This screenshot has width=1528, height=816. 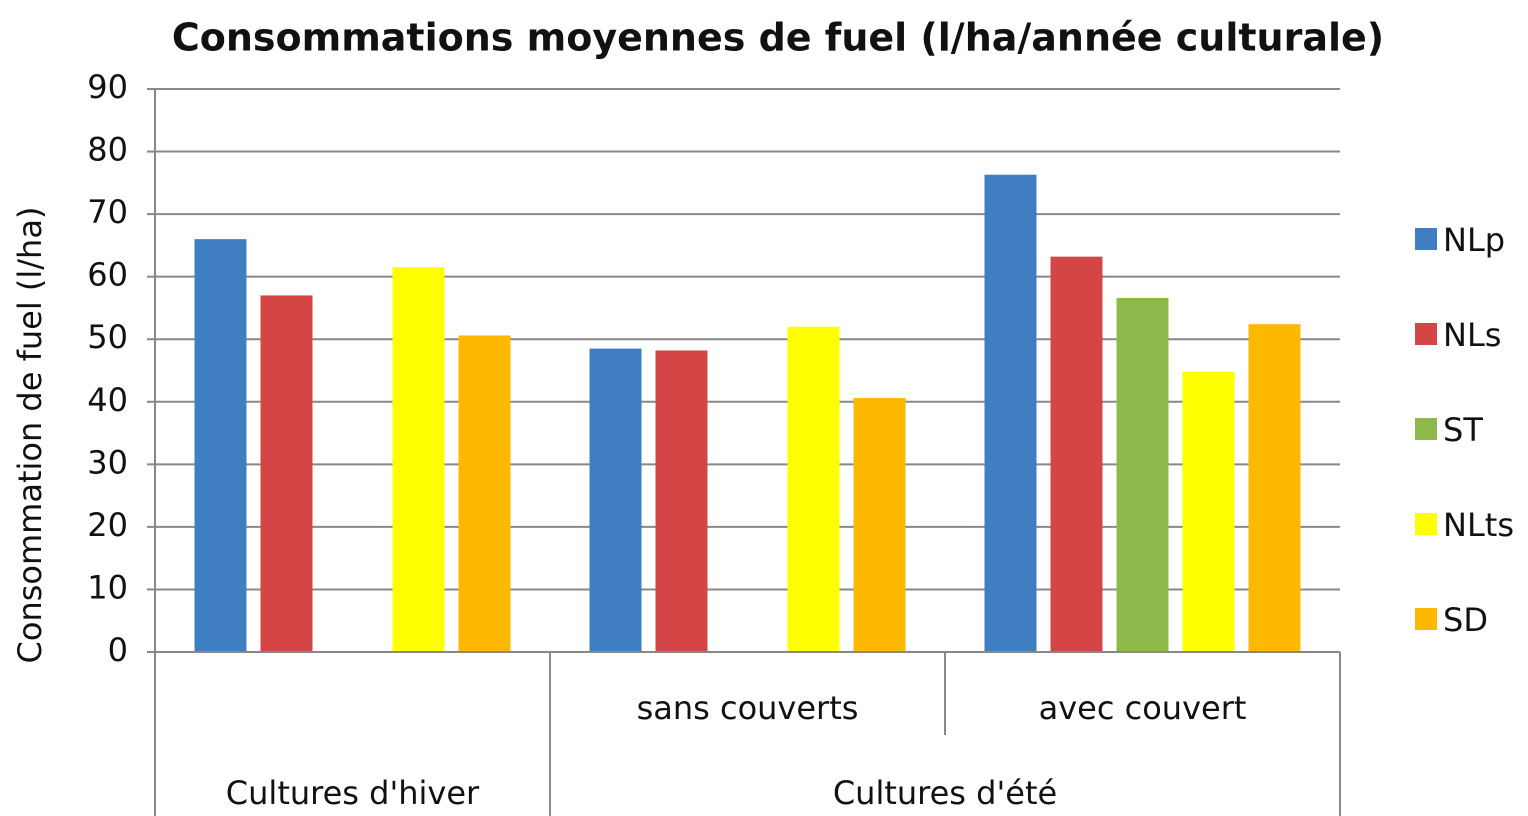 I want to click on legend-label: NLs, so click(x=1472, y=335).